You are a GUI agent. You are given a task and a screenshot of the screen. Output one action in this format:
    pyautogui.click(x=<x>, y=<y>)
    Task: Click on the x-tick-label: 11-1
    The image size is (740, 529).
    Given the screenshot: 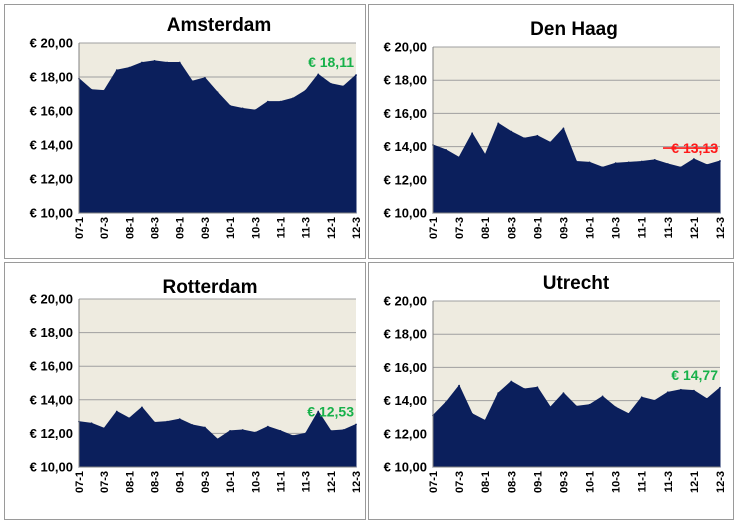 What is the action you would take?
    pyautogui.click(x=643, y=481)
    